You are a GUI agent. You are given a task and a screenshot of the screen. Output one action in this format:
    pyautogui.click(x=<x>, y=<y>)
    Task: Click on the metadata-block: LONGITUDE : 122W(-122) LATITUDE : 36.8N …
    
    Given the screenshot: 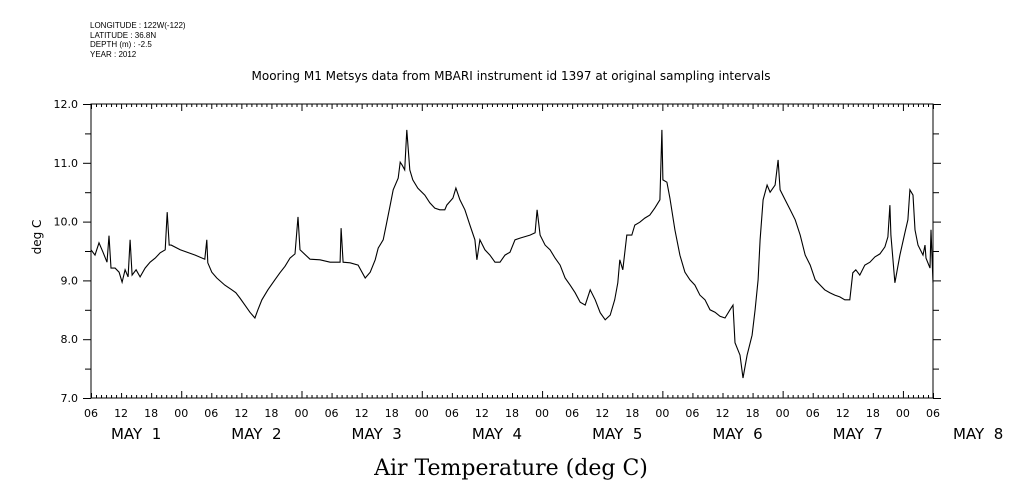 What is the action you would take?
    pyautogui.click(x=138, y=40)
    